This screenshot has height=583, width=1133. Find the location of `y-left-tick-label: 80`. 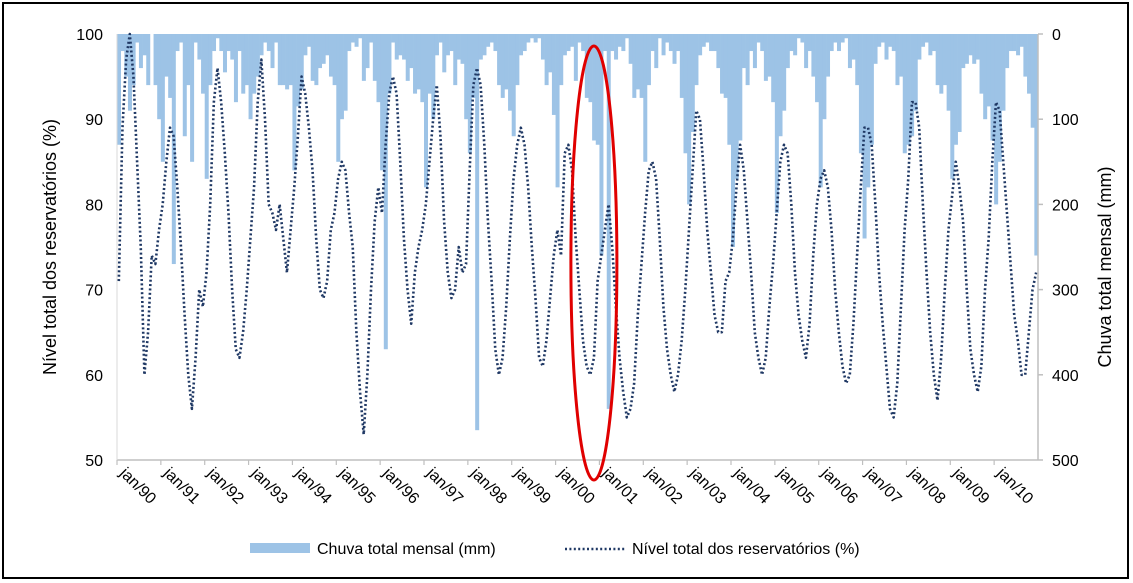

y-left-tick-label: 80 is located at coordinates (94, 205).